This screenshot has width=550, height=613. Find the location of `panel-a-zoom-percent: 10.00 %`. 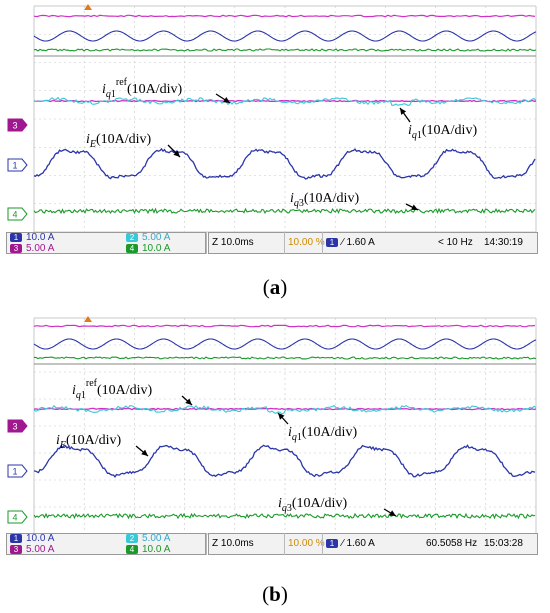

panel-a-zoom-percent: 10.00 % is located at coordinates (306, 242).